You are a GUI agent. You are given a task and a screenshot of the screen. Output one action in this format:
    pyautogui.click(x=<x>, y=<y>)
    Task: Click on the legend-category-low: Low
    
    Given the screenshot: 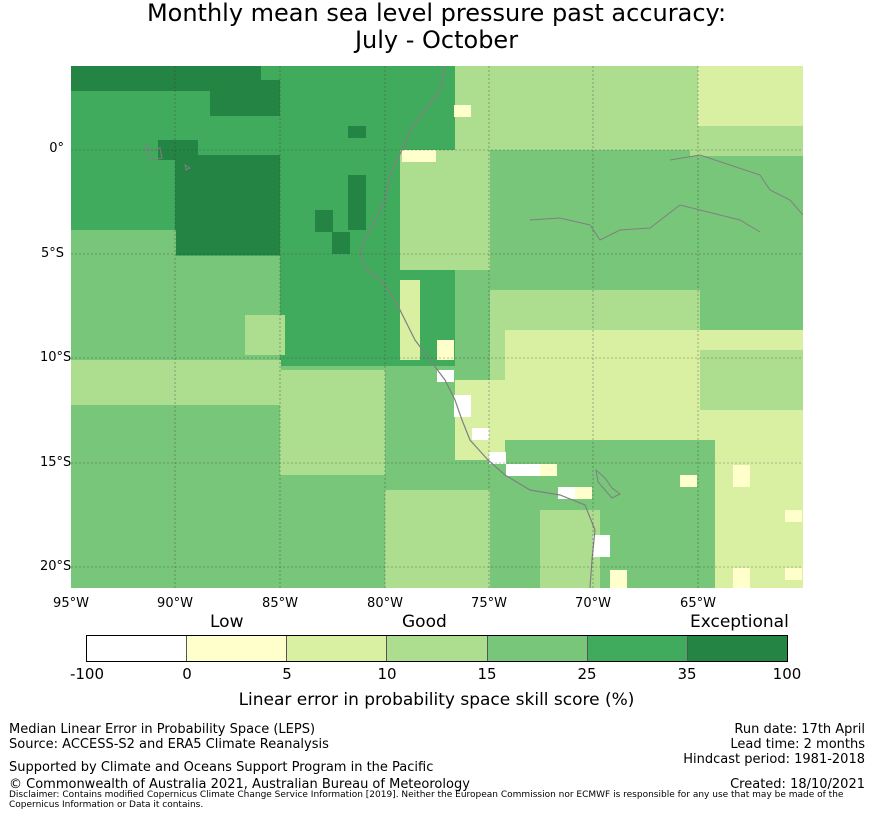 What is the action you would take?
    pyautogui.click(x=227, y=622)
    